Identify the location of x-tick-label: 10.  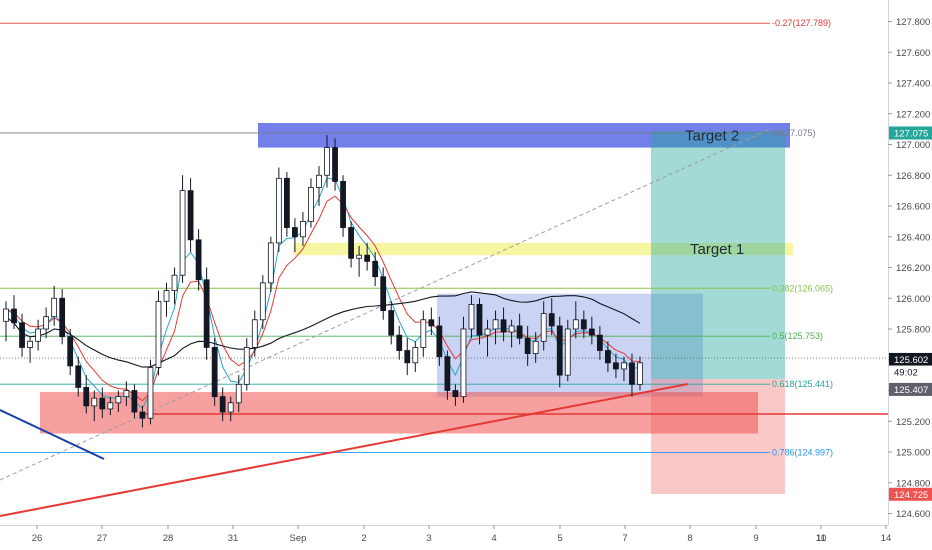
(821, 538).